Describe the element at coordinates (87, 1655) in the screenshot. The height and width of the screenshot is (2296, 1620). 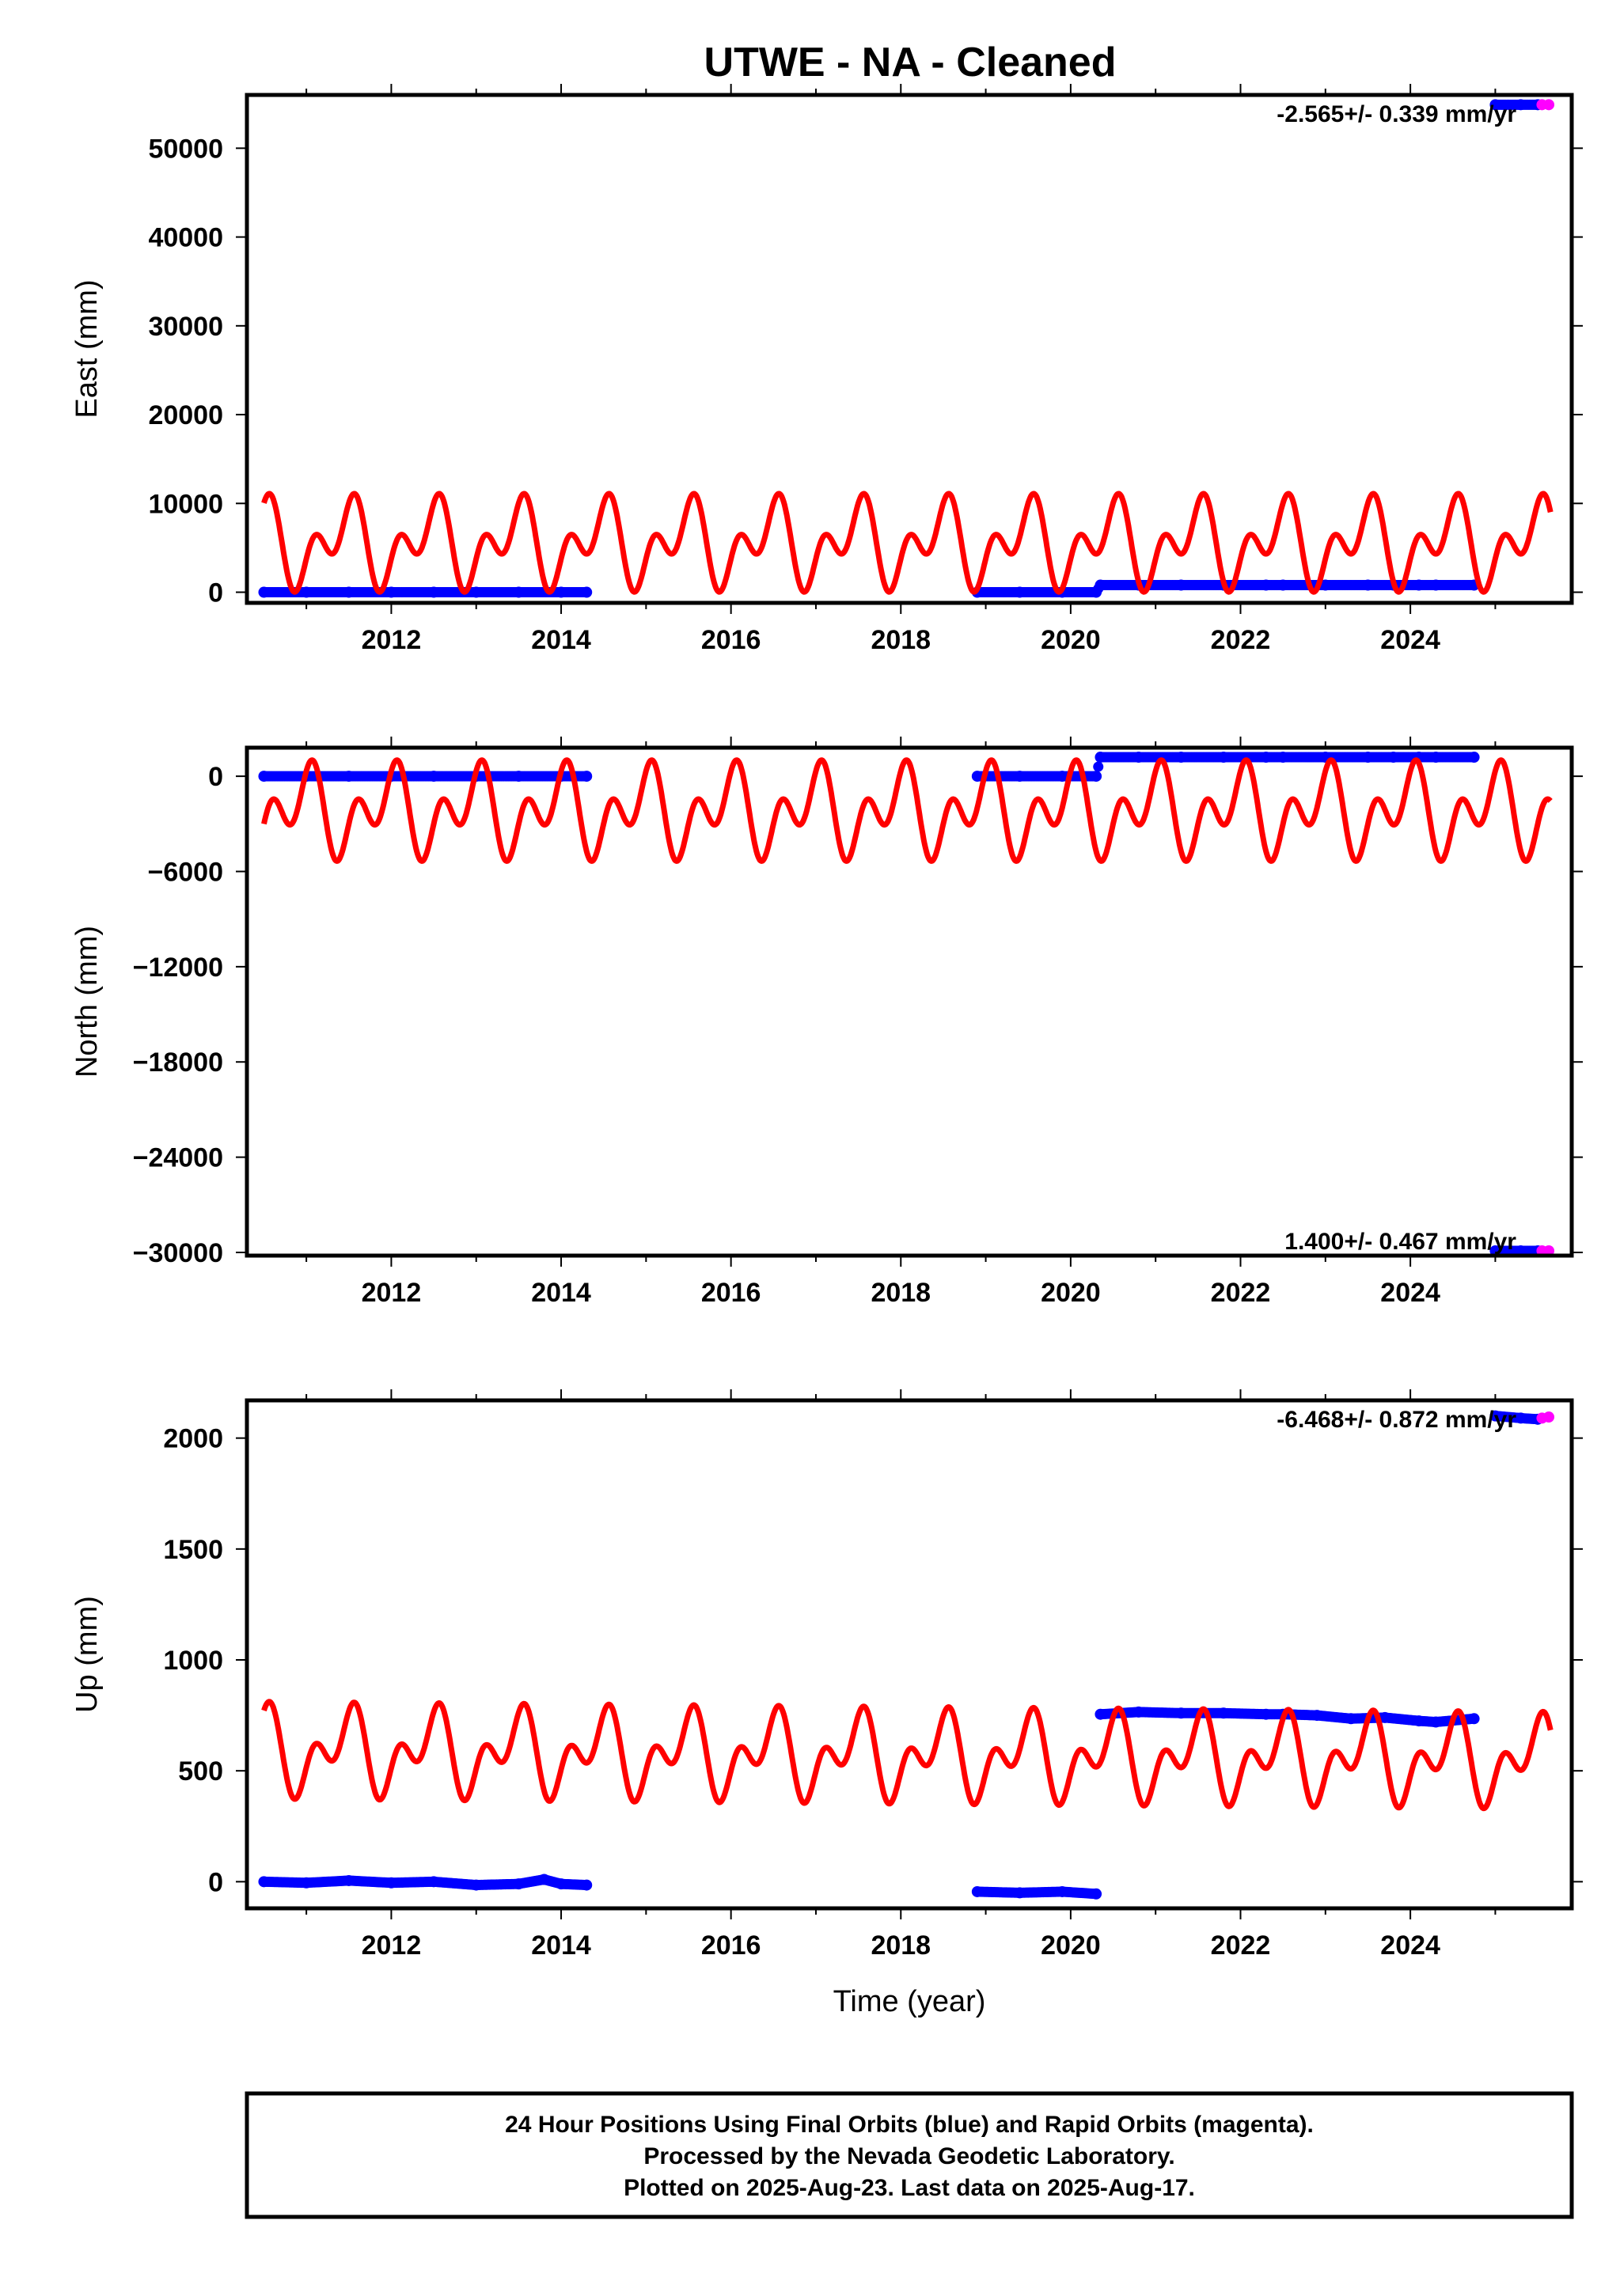
I see `y-axis-label: Up (mm)` at that location.